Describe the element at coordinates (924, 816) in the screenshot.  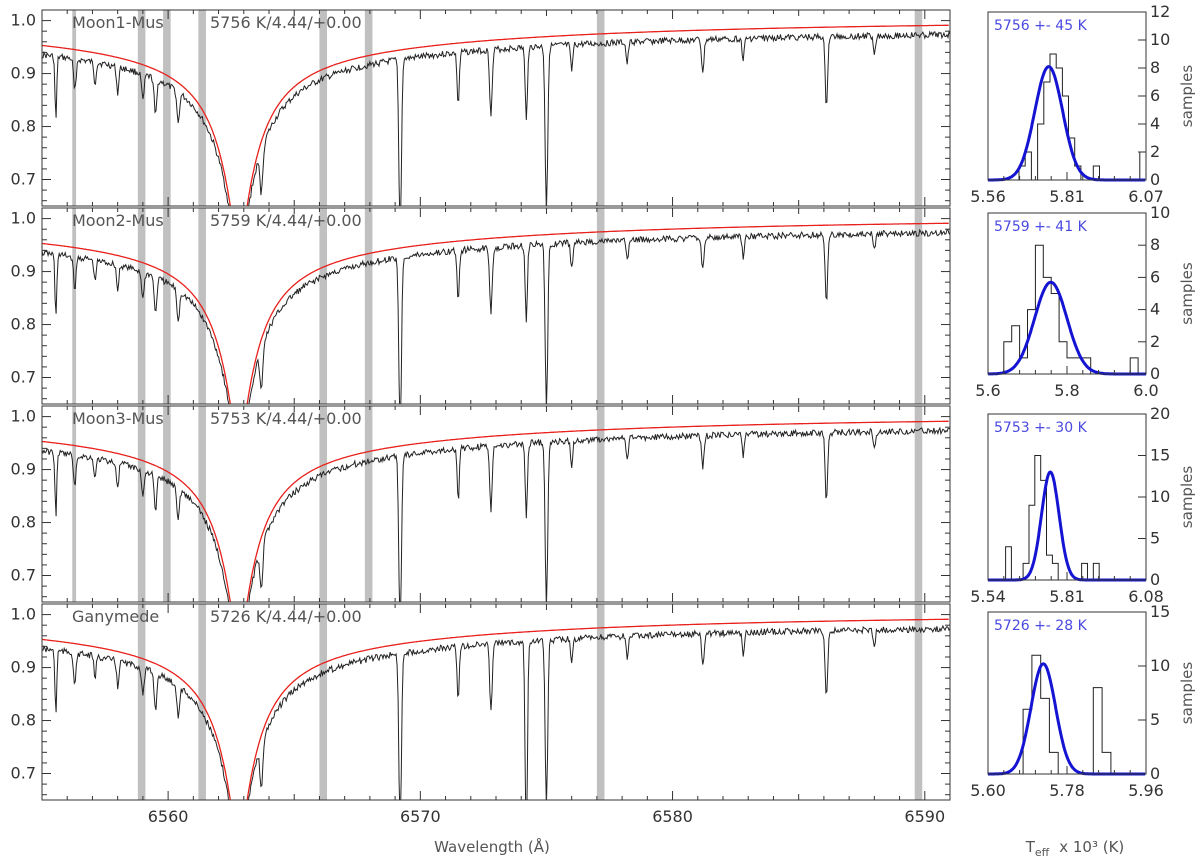
I see `x-tick-label: 6590` at that location.